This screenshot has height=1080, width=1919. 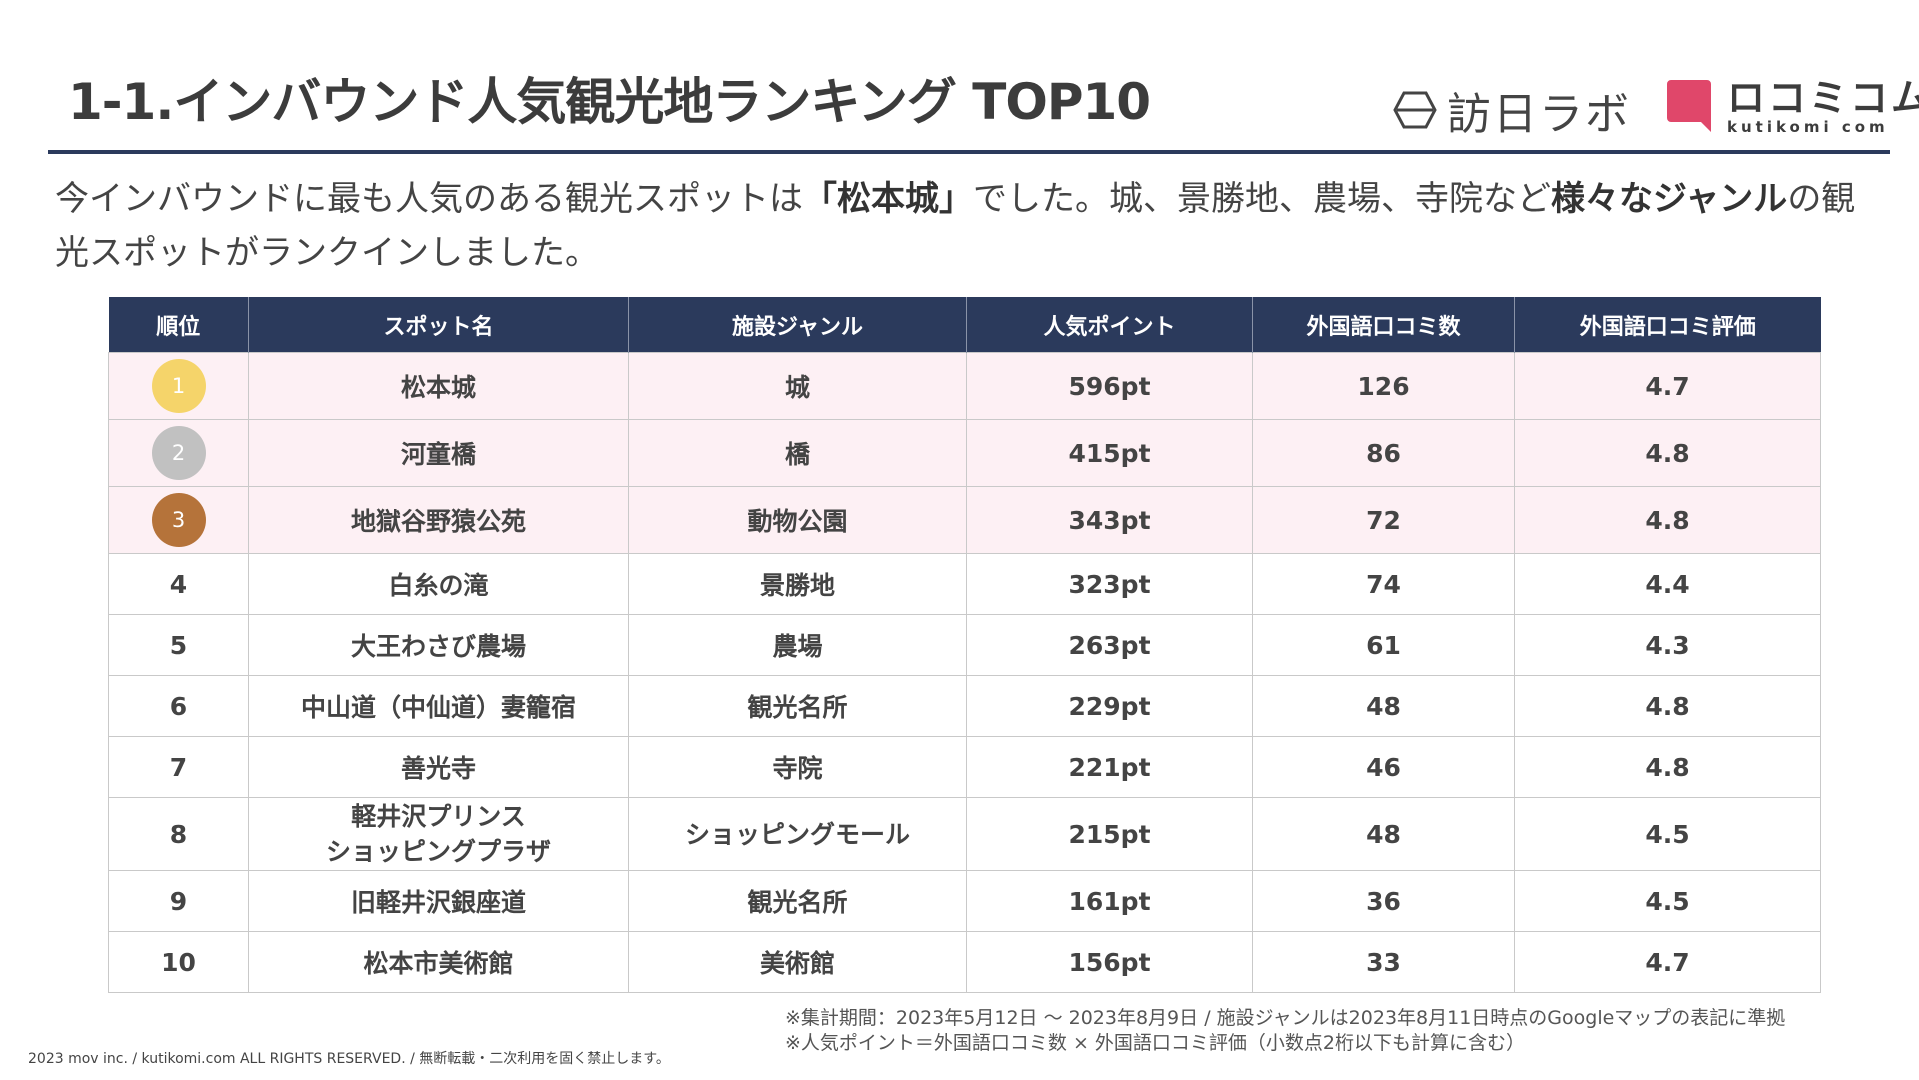 What do you see at coordinates (438, 851) in the screenshot?
I see `spot-name-line2: ショッピングプラザ` at bounding box center [438, 851].